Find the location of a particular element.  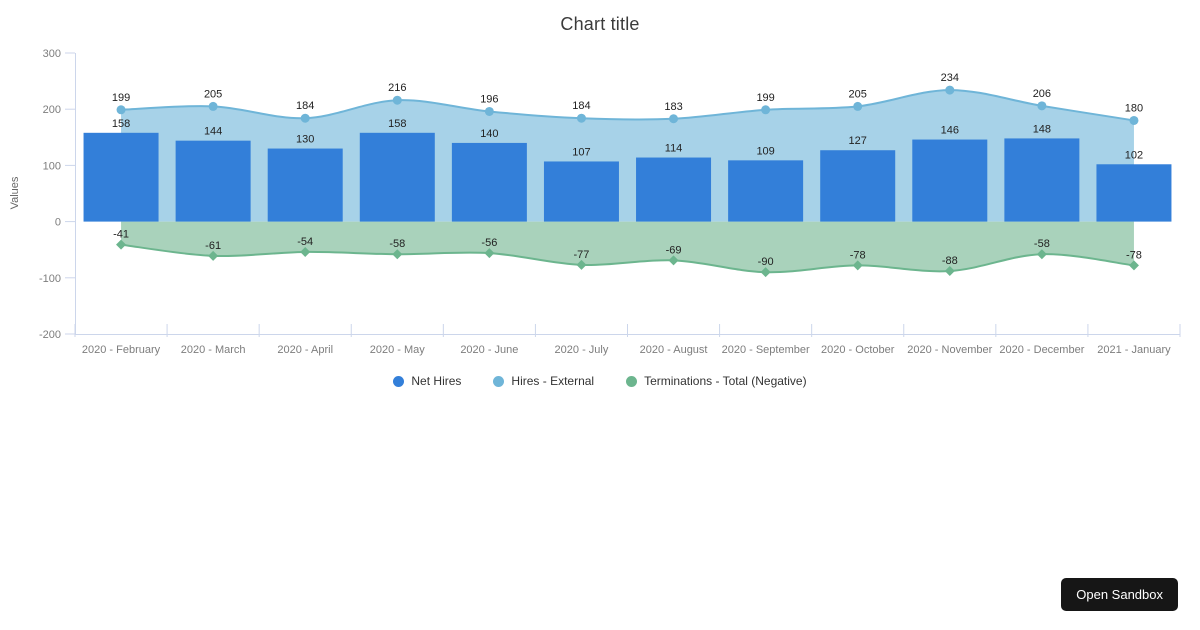

chart-text: 2020 - April is located at coordinates (305, 350).